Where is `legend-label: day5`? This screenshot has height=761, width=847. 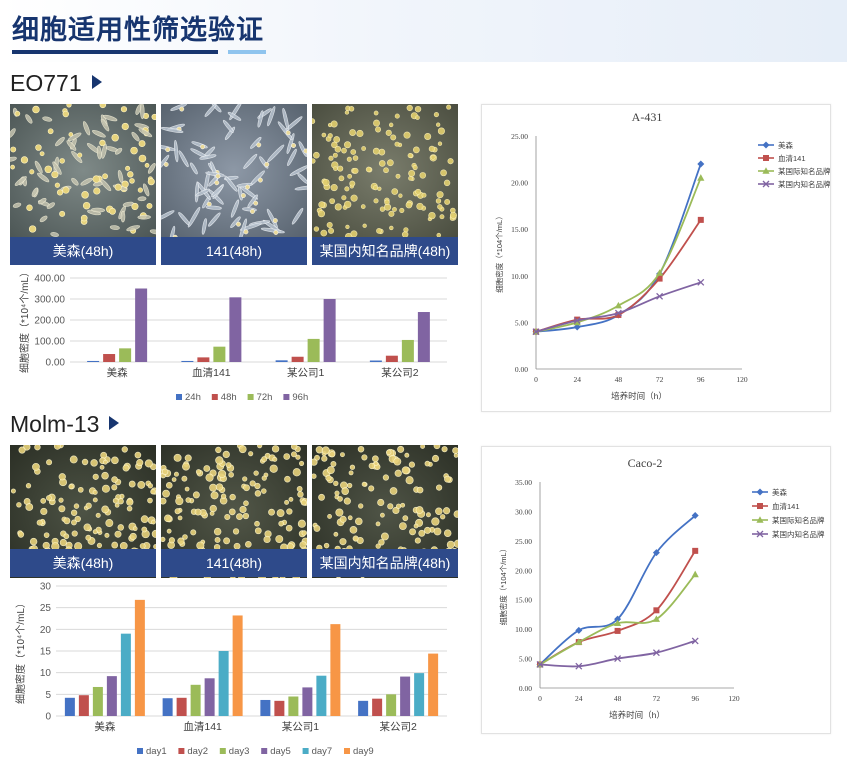
legend-label: day5 is located at coordinates (280, 751).